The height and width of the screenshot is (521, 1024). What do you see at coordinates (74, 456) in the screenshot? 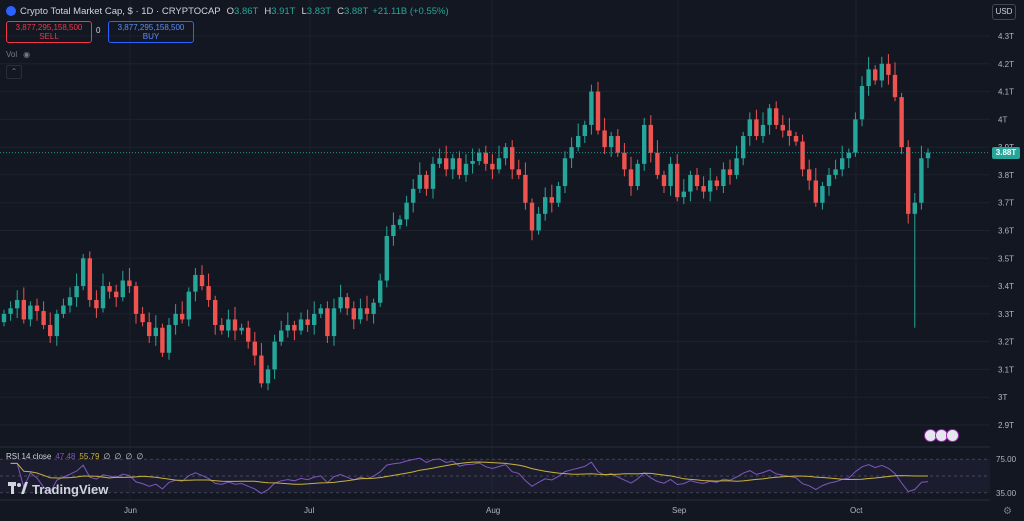
I see `rsi-legend: RSI 14 close 47.48 55.79 ∅ ∅ ∅ ∅` at bounding box center [74, 456].